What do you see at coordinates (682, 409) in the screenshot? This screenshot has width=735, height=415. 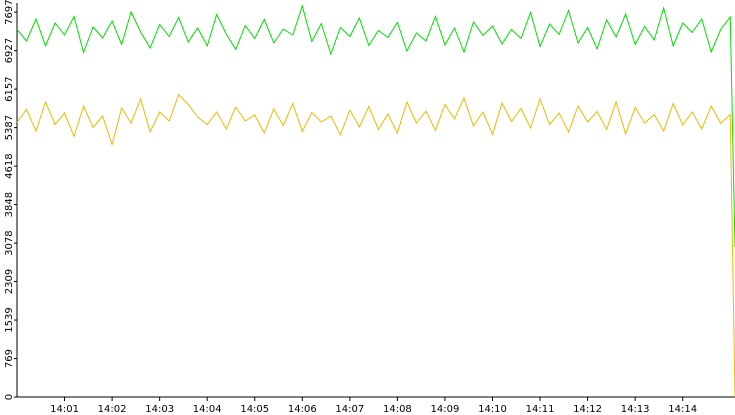 I see `x-tick-label: 14:14` at bounding box center [682, 409].